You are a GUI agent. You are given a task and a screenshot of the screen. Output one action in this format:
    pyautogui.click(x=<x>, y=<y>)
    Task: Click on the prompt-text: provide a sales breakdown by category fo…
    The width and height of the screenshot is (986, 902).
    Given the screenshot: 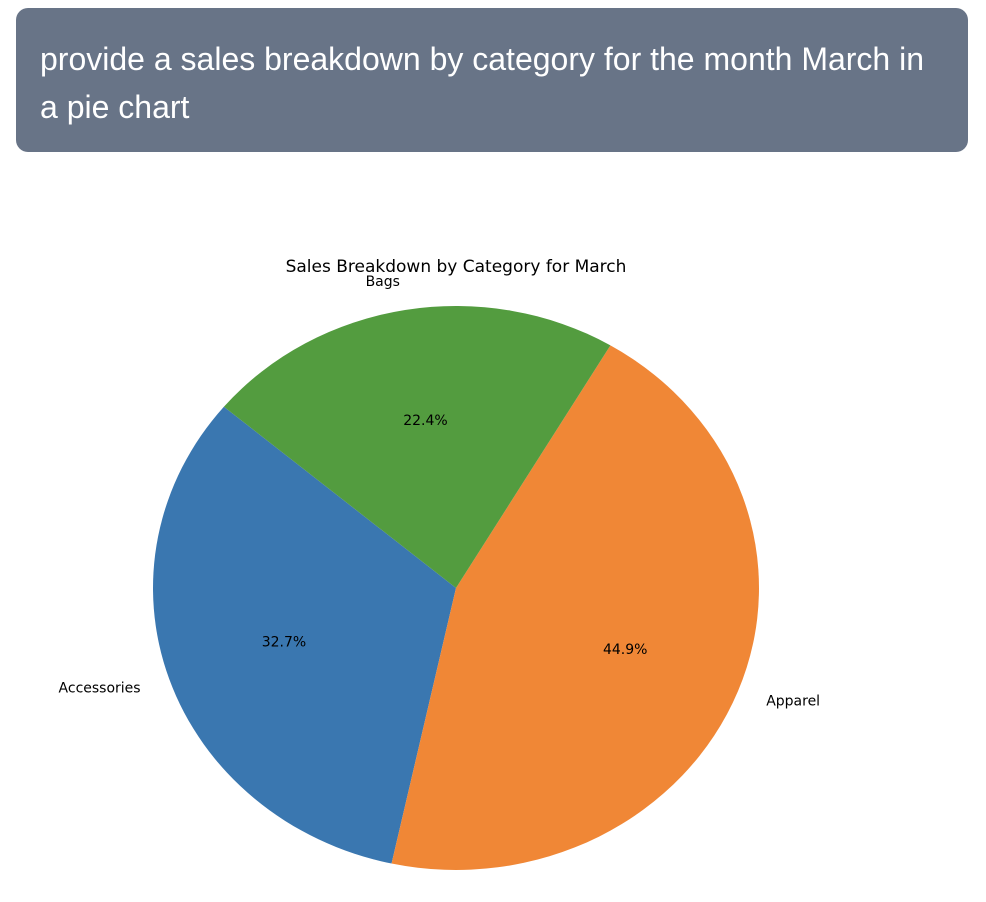 What is the action you would take?
    pyautogui.click(x=482, y=83)
    